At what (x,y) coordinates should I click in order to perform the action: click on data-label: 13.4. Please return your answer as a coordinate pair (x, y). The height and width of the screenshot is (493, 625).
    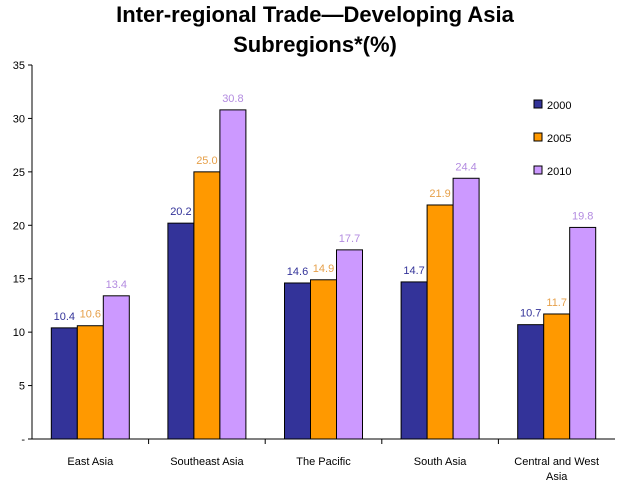
    Looking at the image, I should click on (116, 285).